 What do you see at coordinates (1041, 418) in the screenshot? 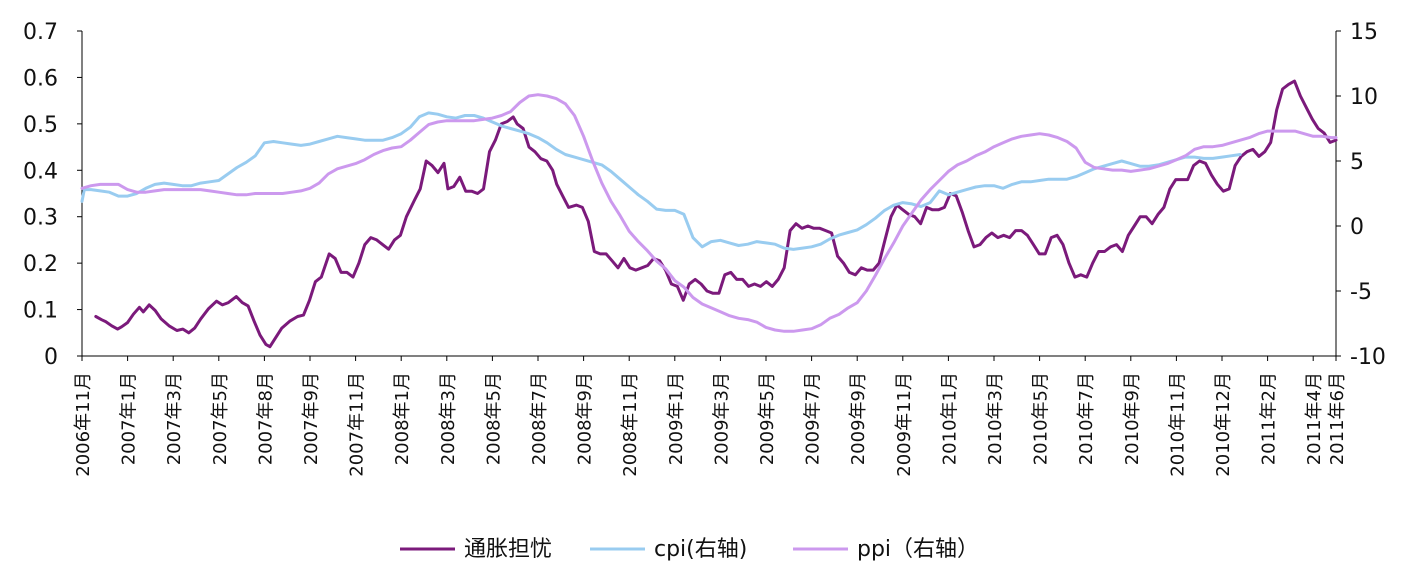
I see `x-tick-label: 2010年5月` at bounding box center [1041, 418].